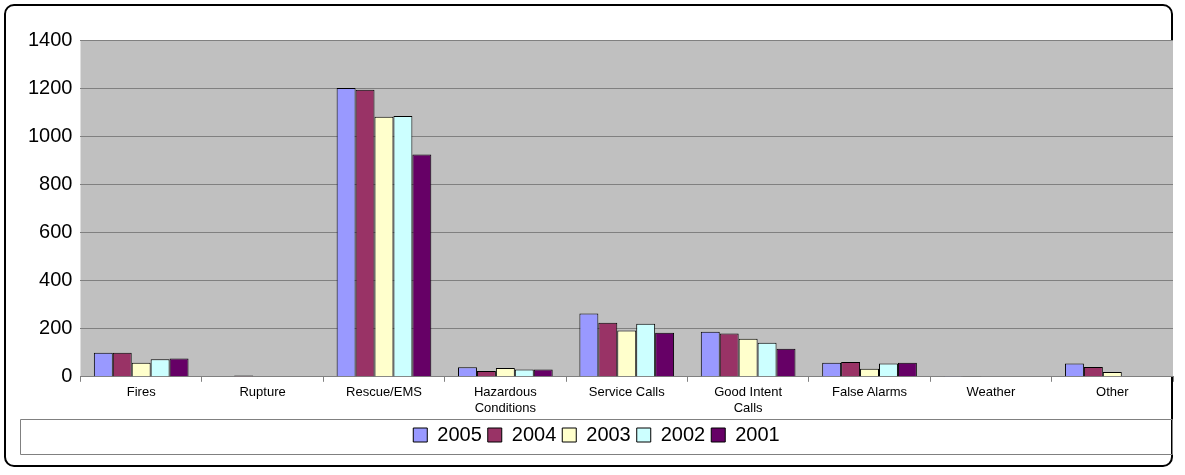 This screenshot has width=1185, height=475. I want to click on legend-label: 2005, so click(459, 433).